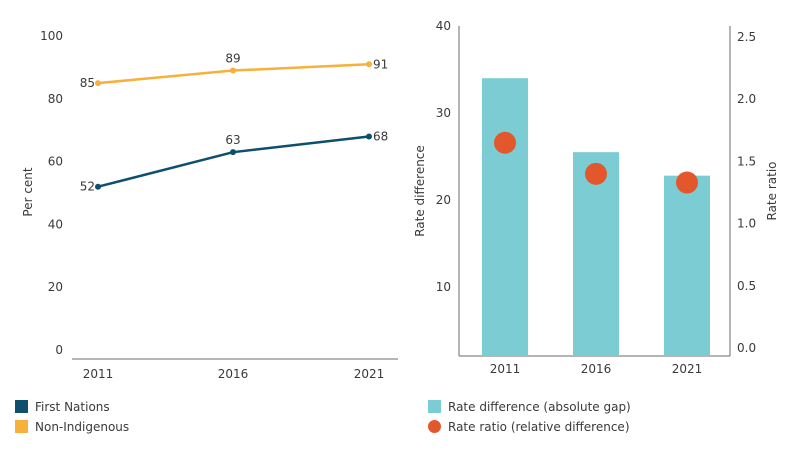 Image resolution: width=800 pixels, height=450 pixels. What do you see at coordinates (443, 287) in the screenshot?
I see `gap-chart-left-tick-label: 10` at bounding box center [443, 287].